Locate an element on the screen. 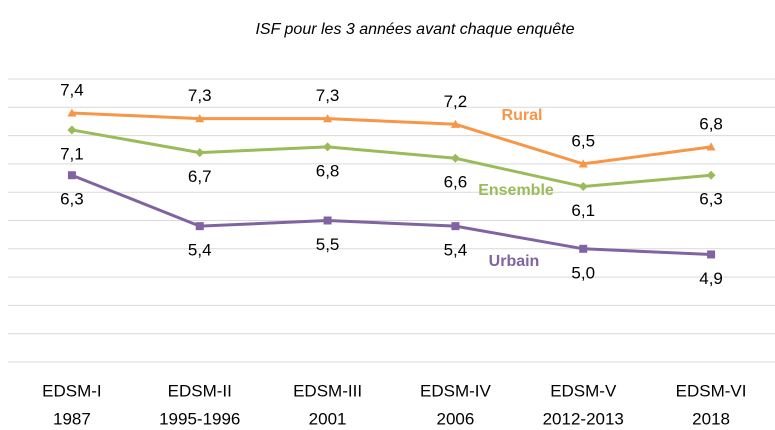 The width and height of the screenshot is (775, 430). x-tick-label: 1995-1996 is located at coordinates (199, 418).